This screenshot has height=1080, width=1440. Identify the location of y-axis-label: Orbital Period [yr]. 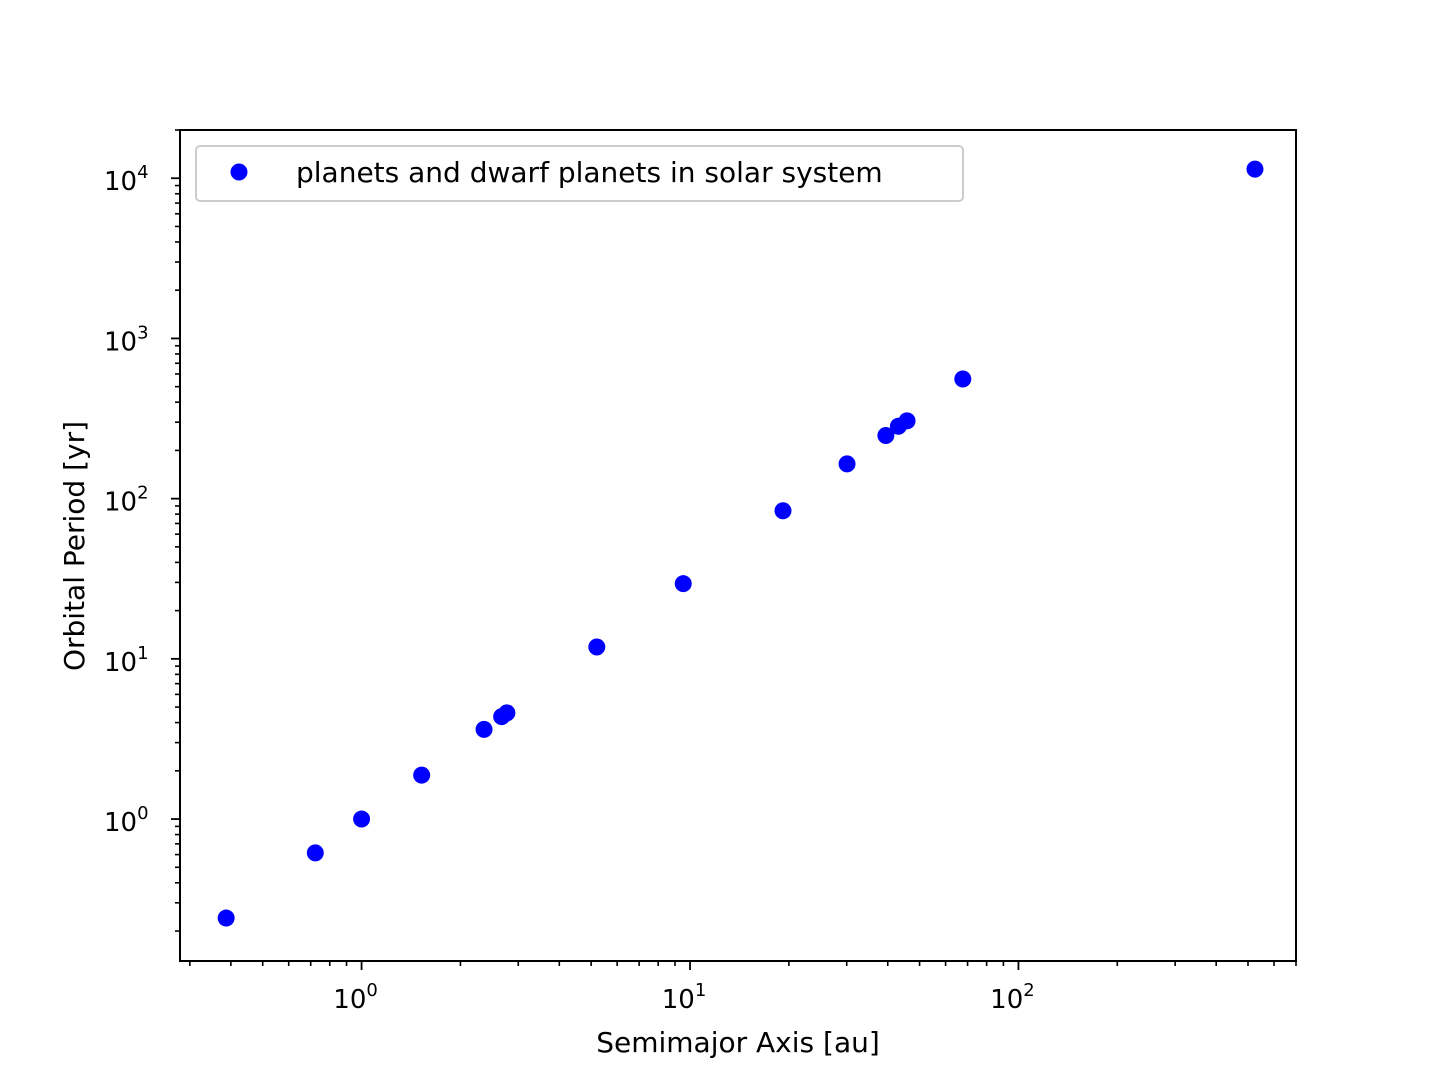
(74, 546).